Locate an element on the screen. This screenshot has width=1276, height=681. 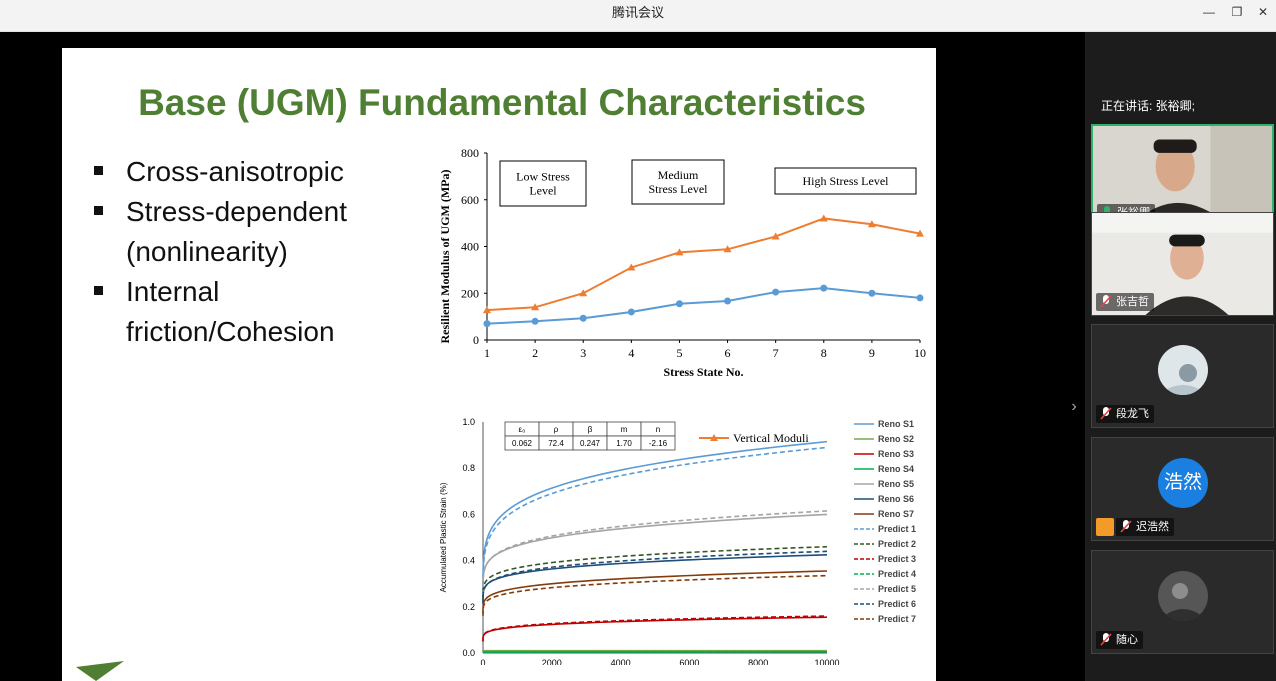
logo-triangle-icon is located at coordinates (100, 671).